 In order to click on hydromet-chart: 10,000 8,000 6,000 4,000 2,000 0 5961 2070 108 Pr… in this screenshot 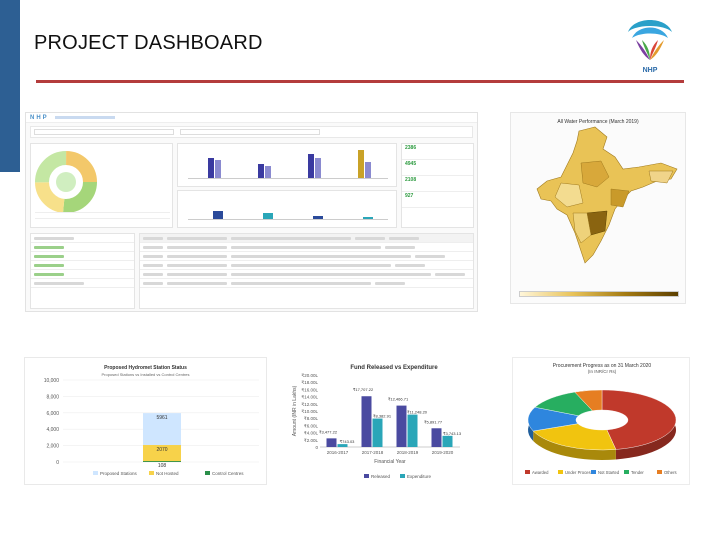, I will do `click(151, 427)`.